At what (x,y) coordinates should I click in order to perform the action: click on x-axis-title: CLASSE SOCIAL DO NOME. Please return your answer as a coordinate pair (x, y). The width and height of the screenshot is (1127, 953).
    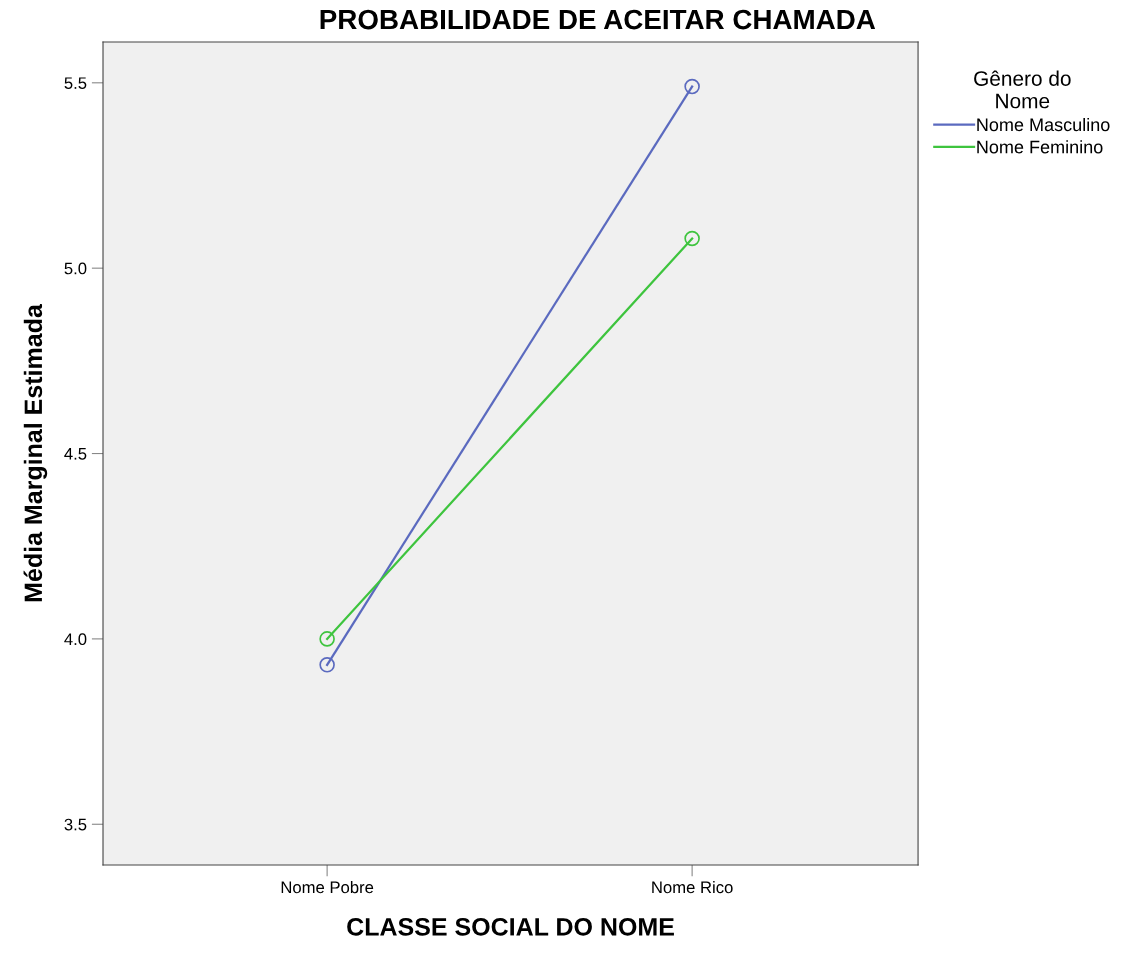
    Looking at the image, I should click on (510, 926).